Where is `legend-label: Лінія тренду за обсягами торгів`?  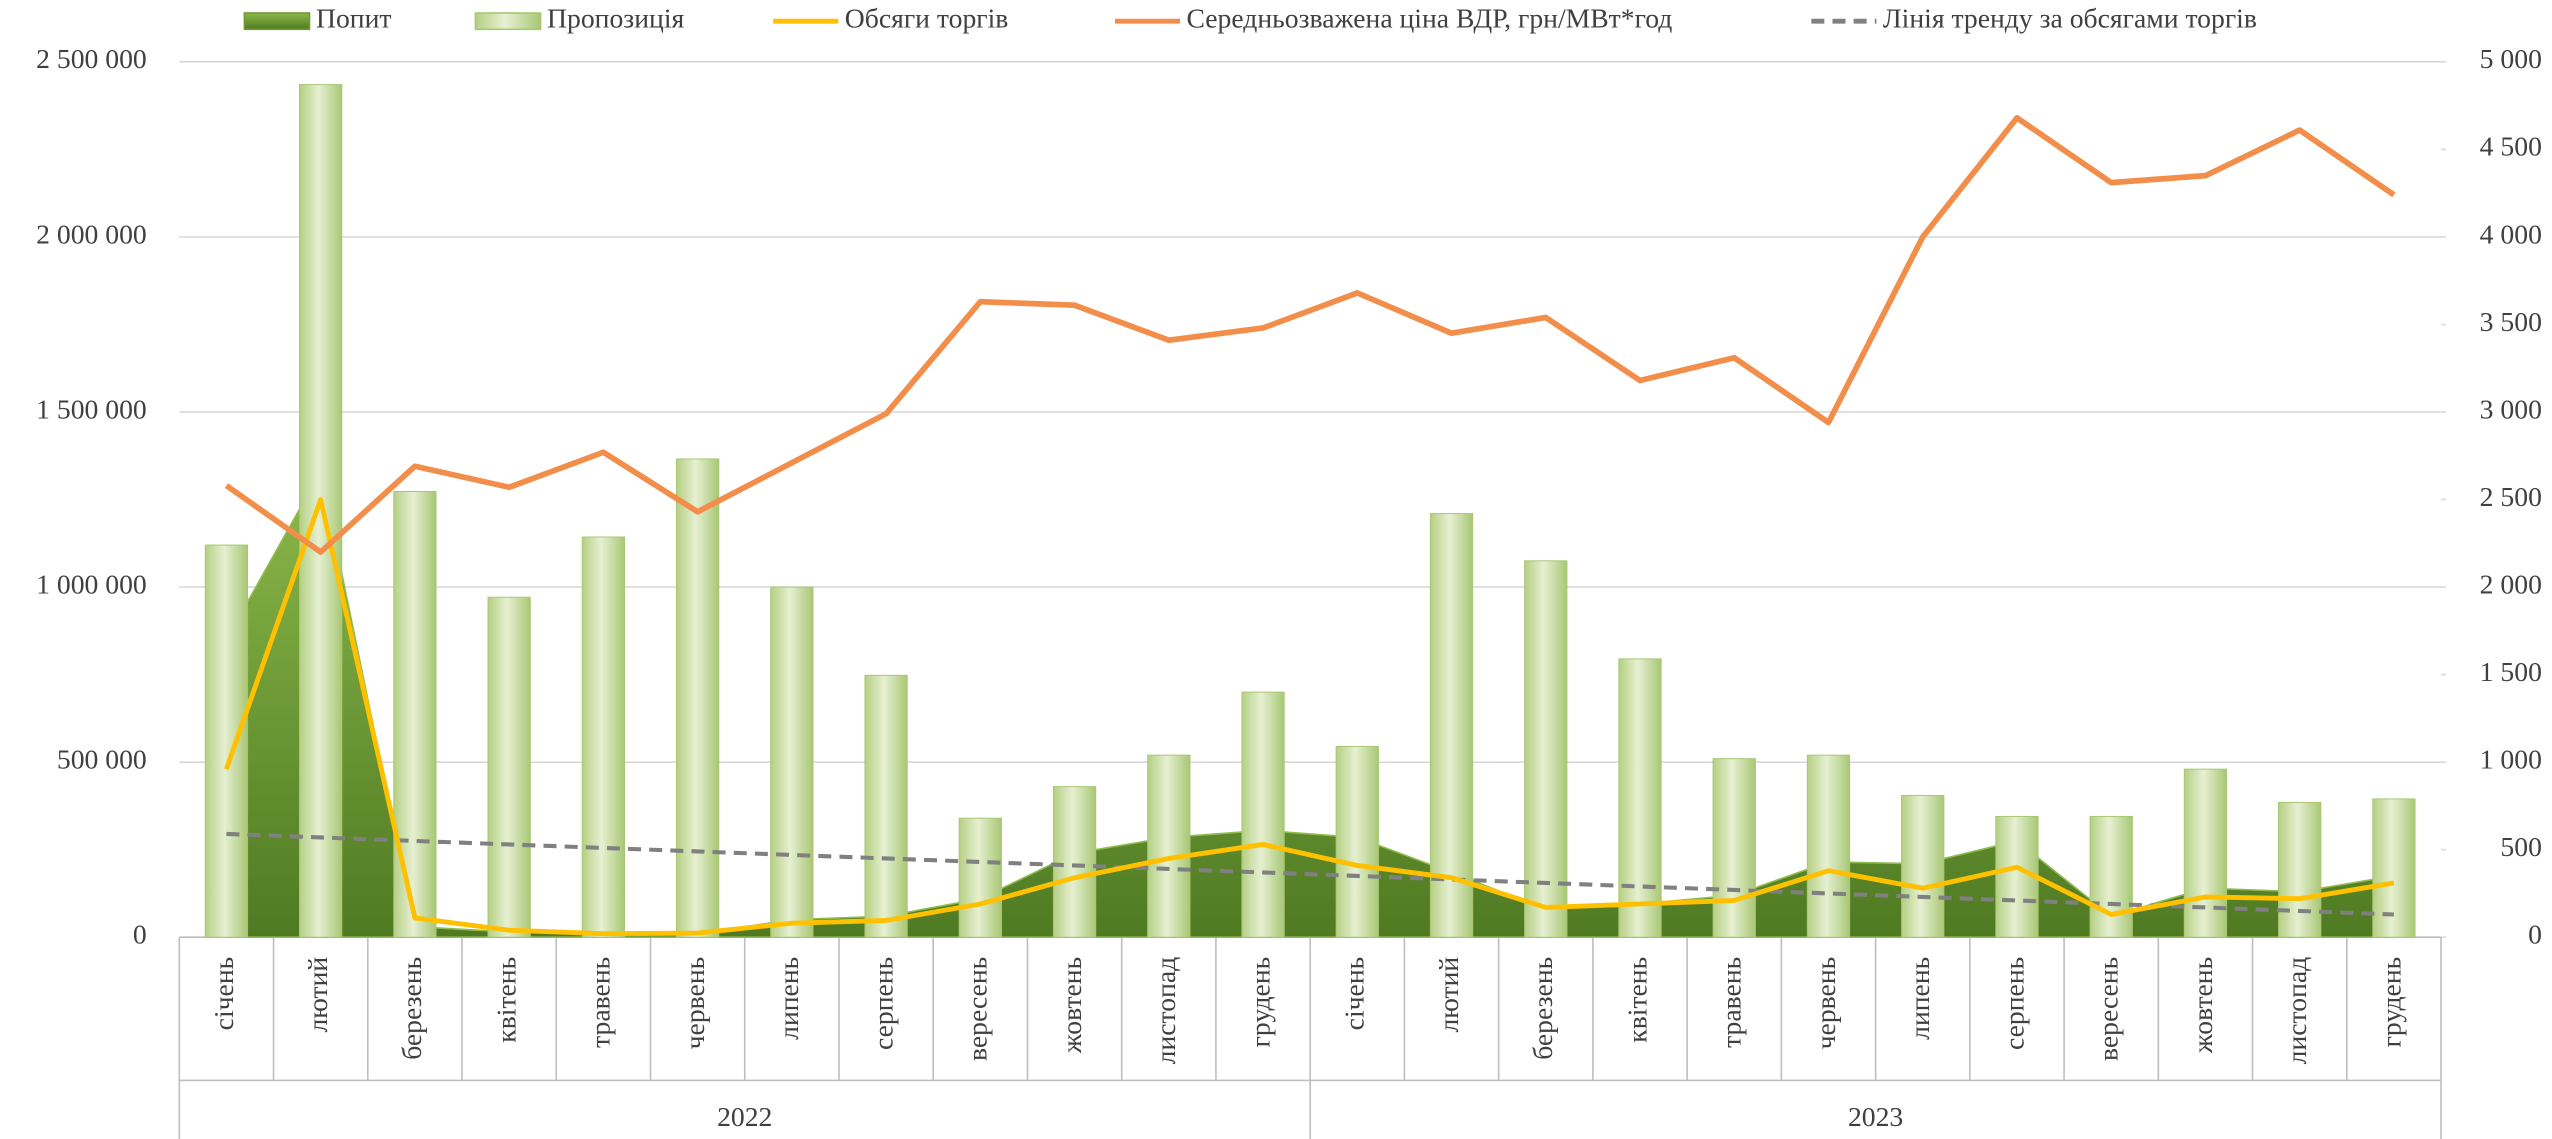
legend-label: Лінія тренду за обсягами торгів is located at coordinates (2070, 17).